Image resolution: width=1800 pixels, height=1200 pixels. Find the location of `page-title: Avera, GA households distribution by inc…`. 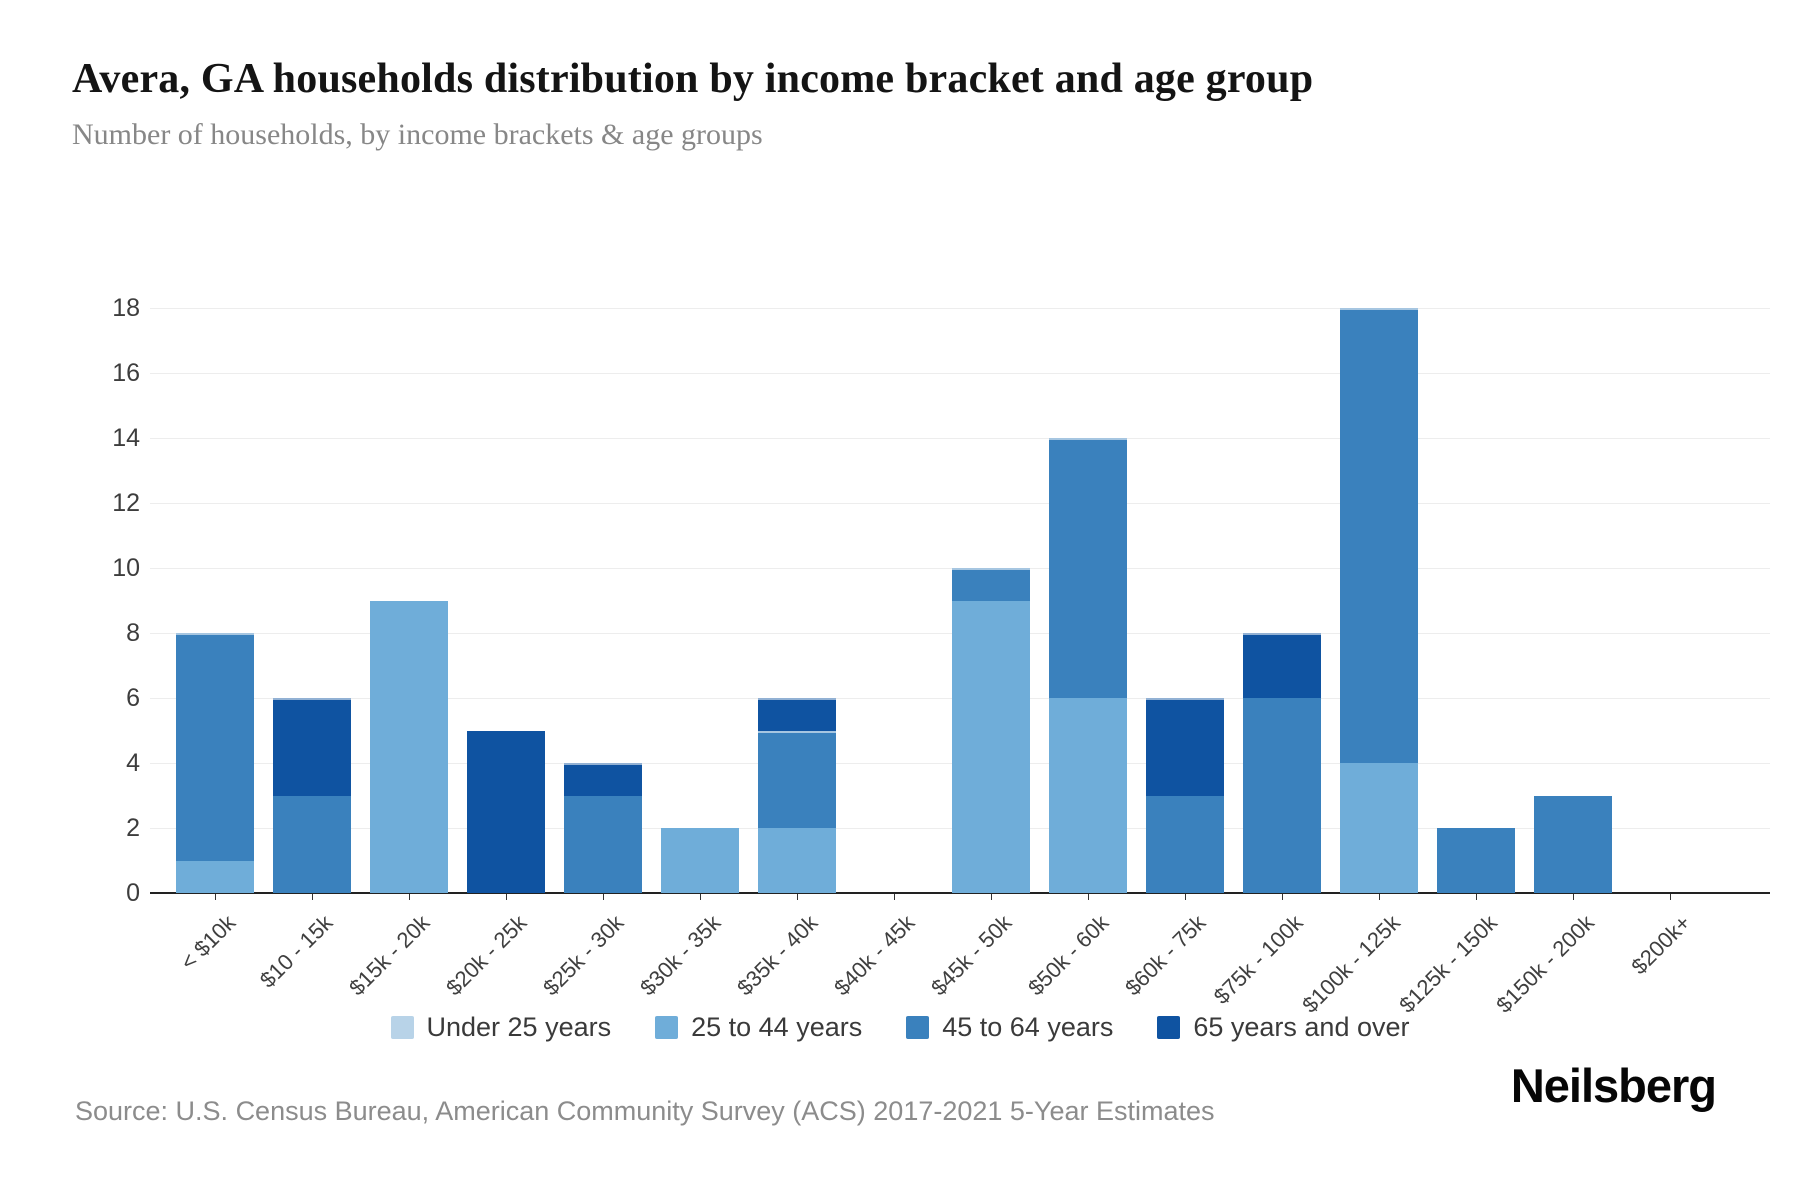

page-title: Avera, GA households distribution by inc… is located at coordinates (693, 79).